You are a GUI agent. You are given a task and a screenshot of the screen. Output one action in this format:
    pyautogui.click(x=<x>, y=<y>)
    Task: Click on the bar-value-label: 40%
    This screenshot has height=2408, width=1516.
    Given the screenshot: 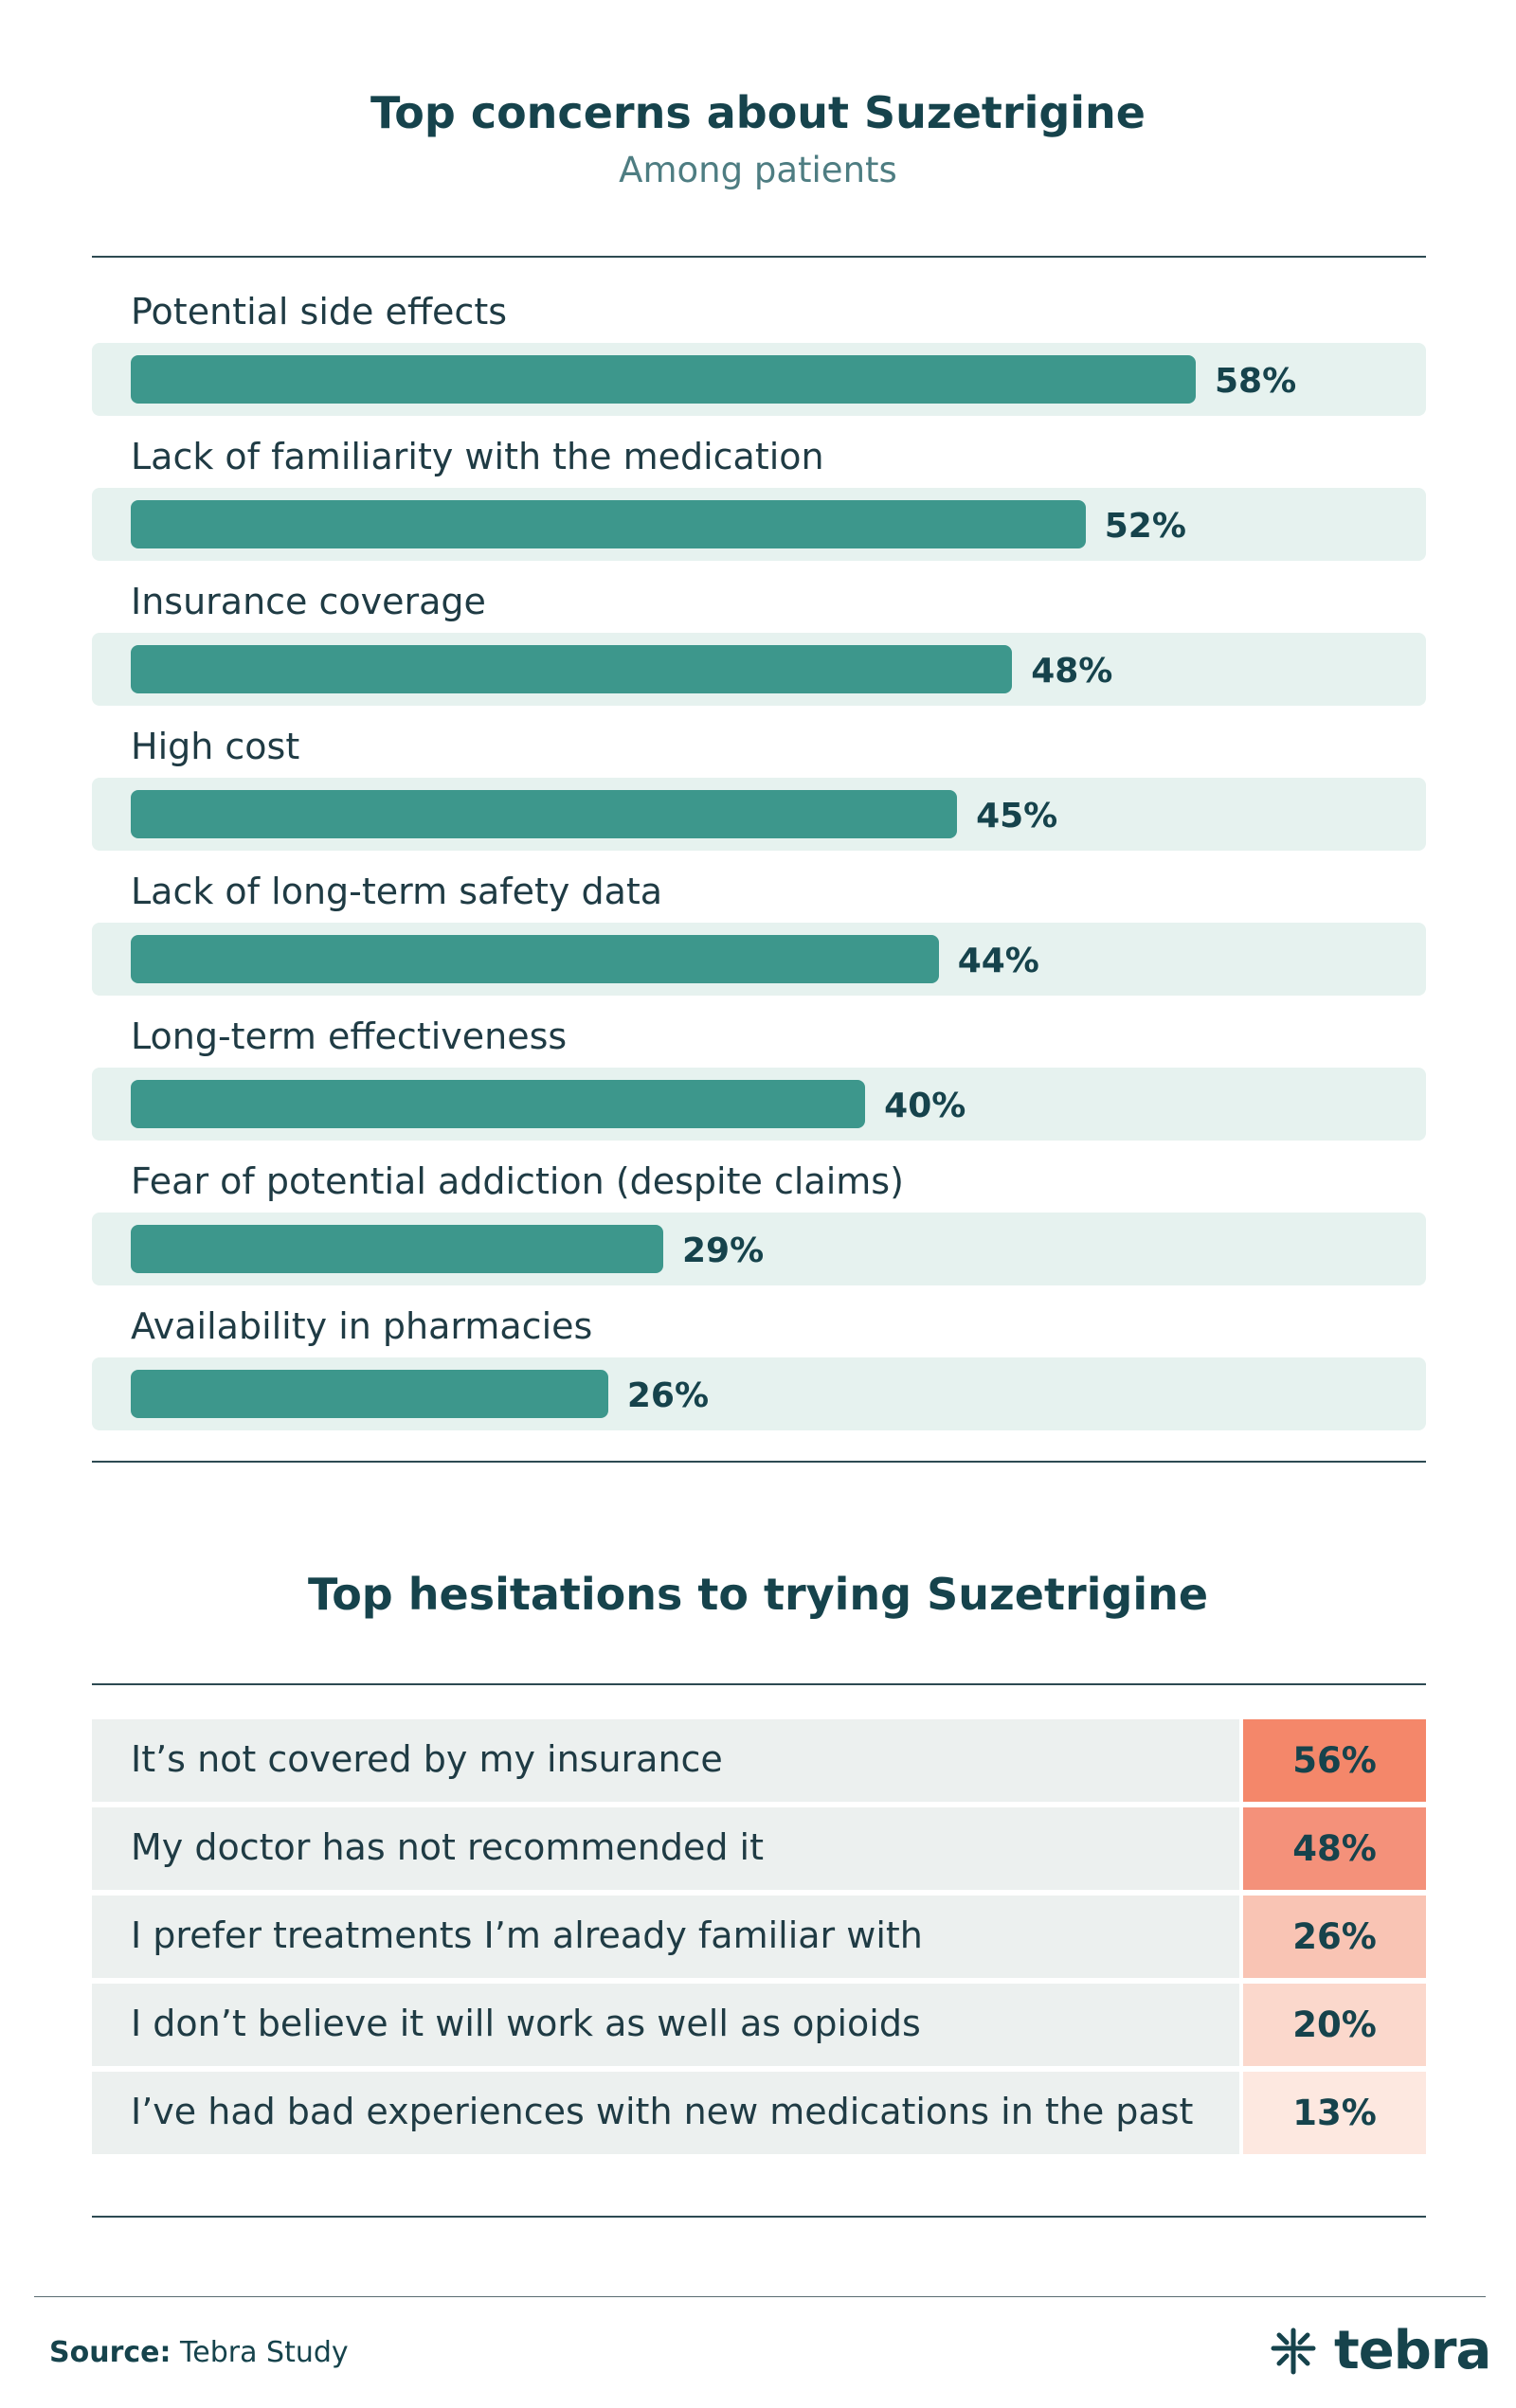 What is the action you would take?
    pyautogui.click(x=925, y=1106)
    